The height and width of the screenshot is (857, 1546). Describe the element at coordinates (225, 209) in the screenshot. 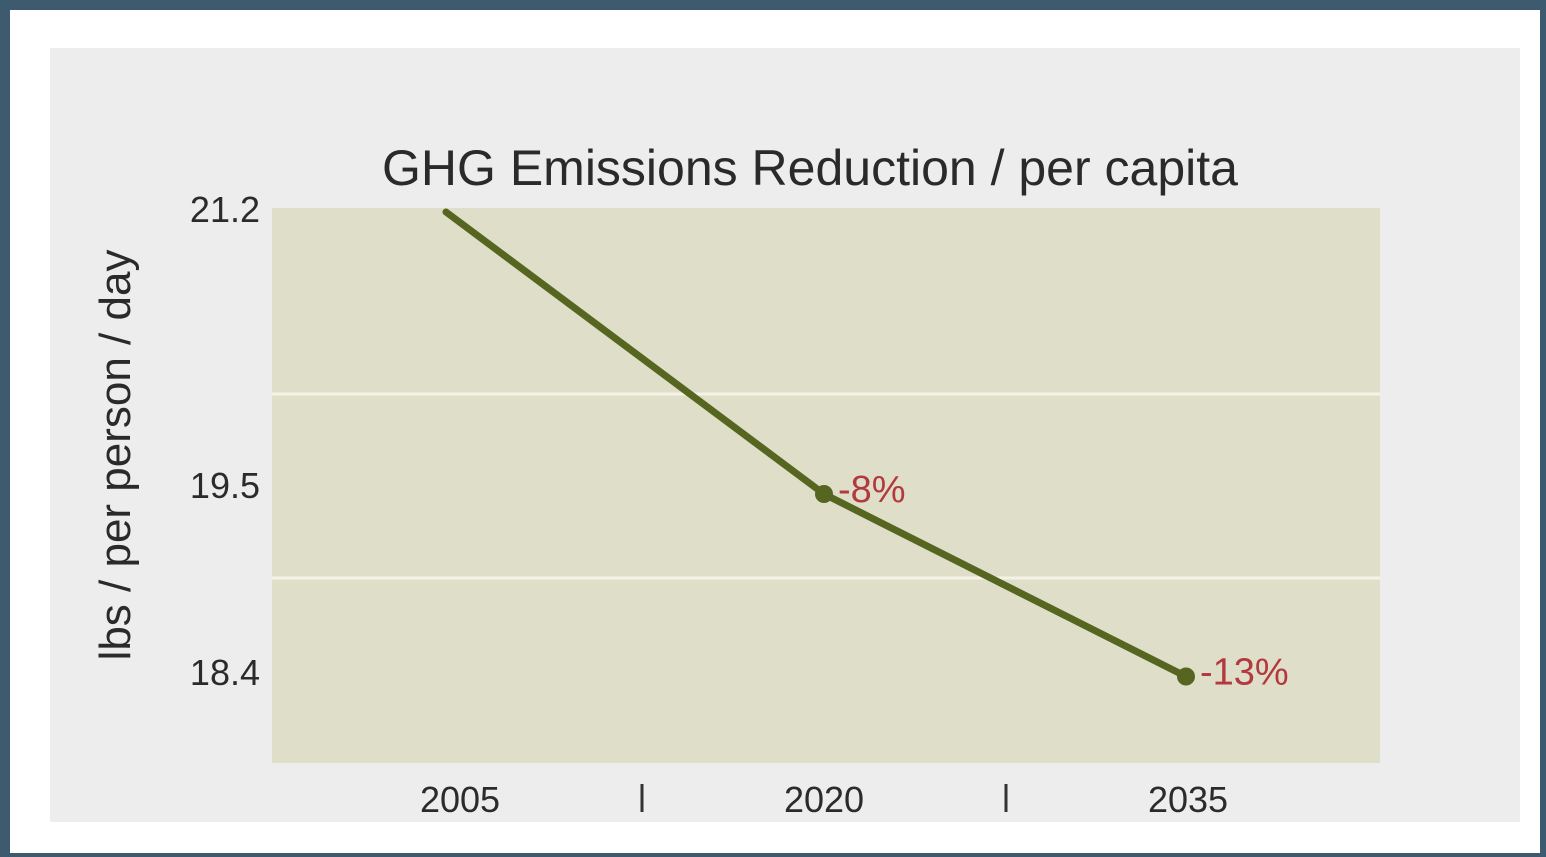

I see `y-tick-label-0: 21.2` at that location.